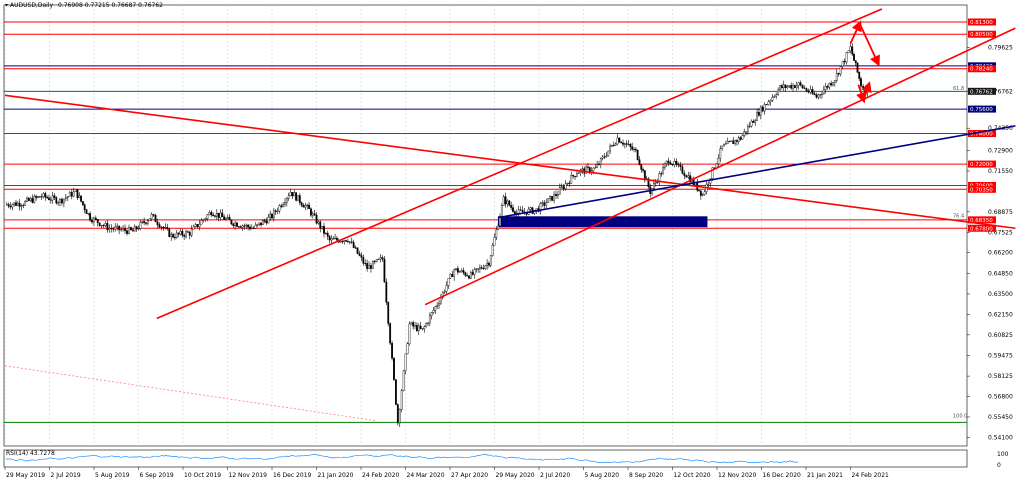 The image size is (1024, 481). Describe the element at coordinates (515, 475) in the screenshot. I see `x-tick-label: 29 May 2020` at that location.